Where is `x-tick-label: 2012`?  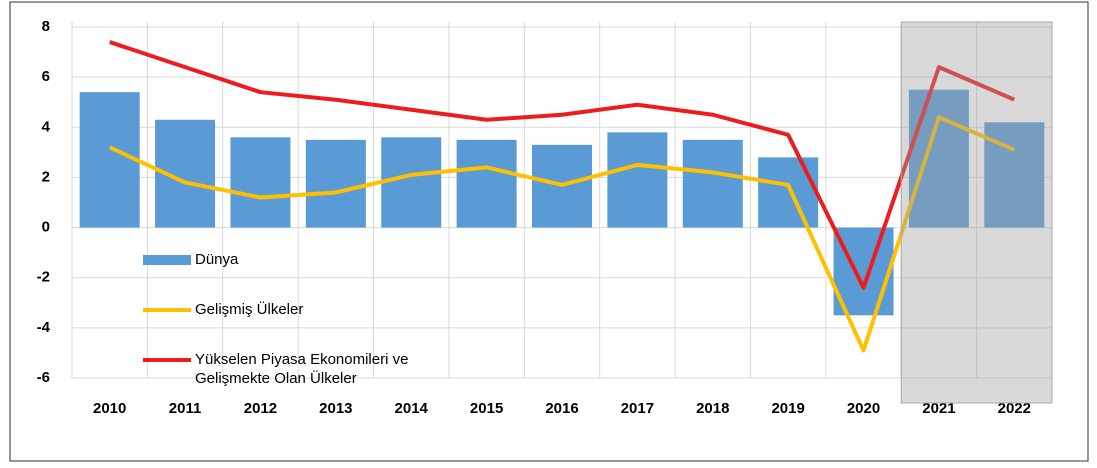 x-tick-label: 2012 is located at coordinates (260, 408).